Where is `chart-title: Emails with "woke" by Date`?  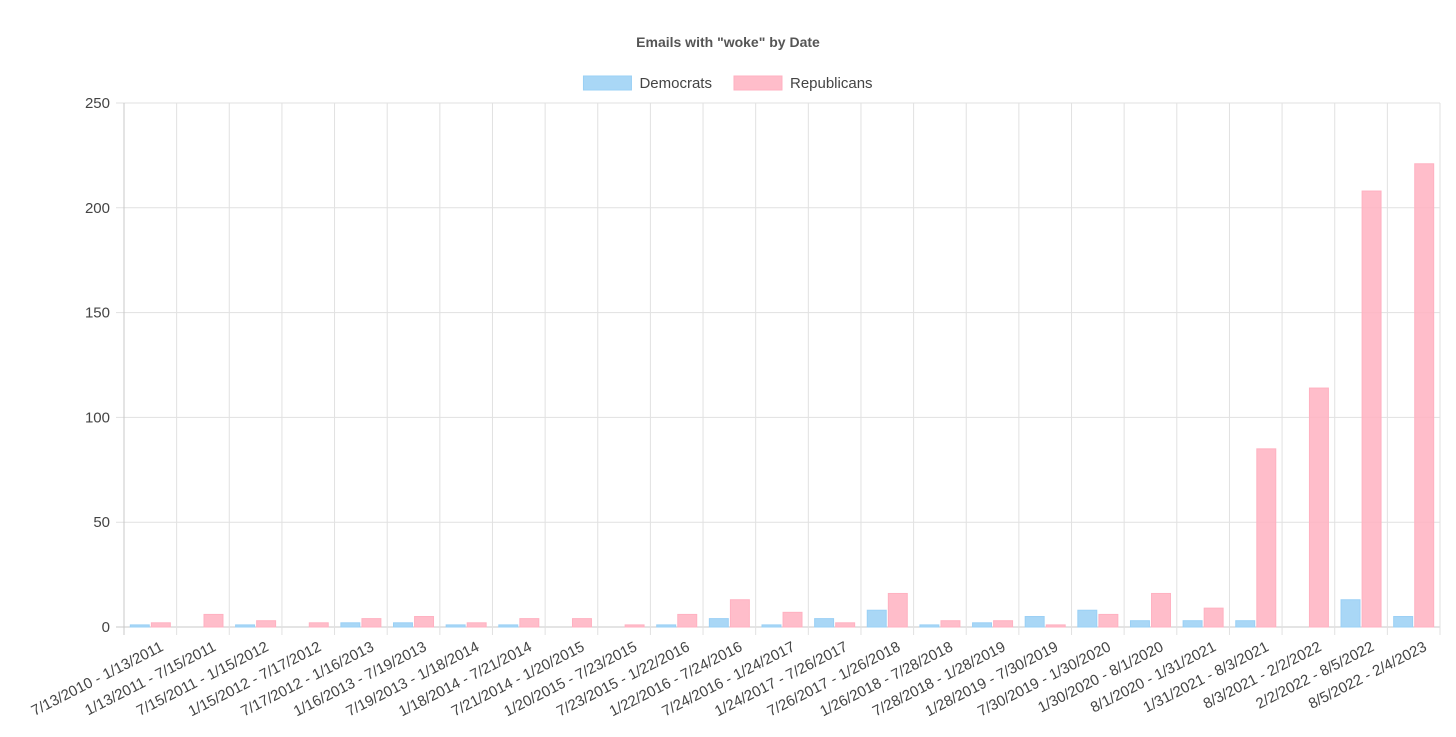
chart-title: Emails with "woke" by Date is located at coordinates (728, 42).